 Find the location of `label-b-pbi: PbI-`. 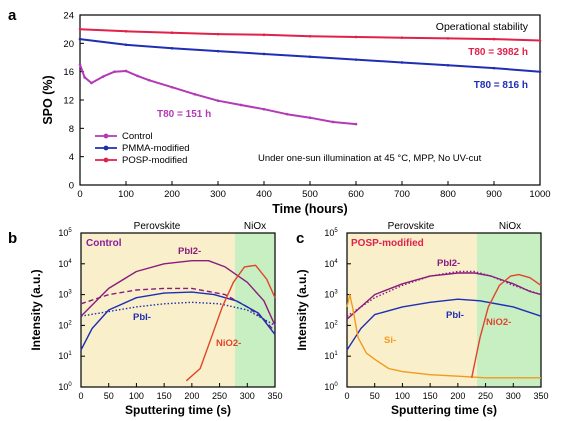

label-b-pbi: PbI- is located at coordinates (142, 317).